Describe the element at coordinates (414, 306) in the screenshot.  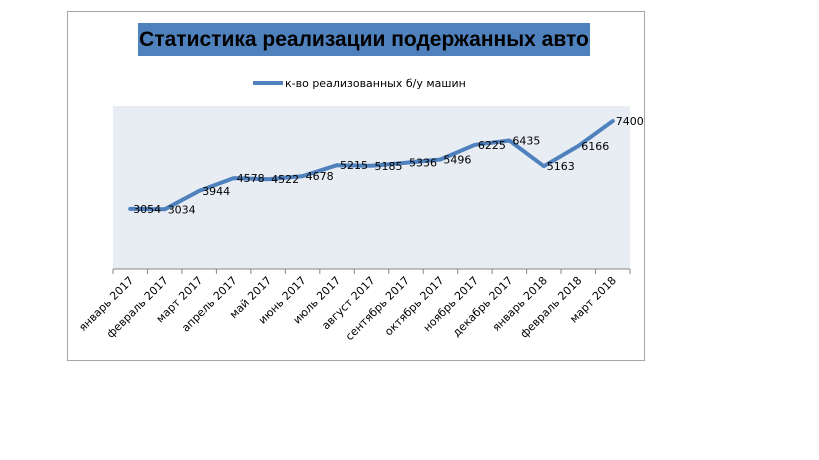
I see `x-tick-label: октябрь 2017` at that location.